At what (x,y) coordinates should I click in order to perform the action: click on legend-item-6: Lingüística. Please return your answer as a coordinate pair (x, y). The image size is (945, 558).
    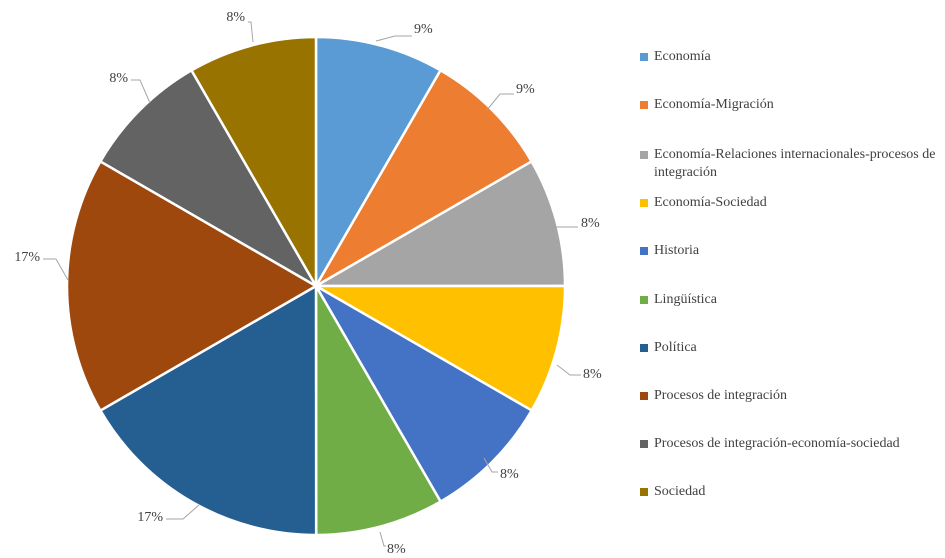
    Looking at the image, I should click on (789, 300).